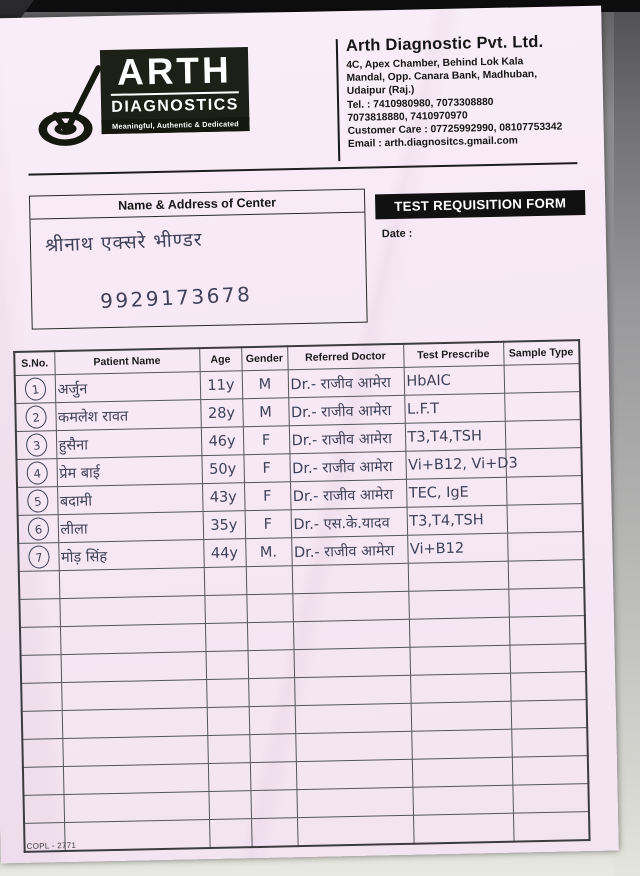 The height and width of the screenshot is (876, 640). Describe the element at coordinates (174, 71) in the screenshot. I see `logo-text: ARTH` at that location.